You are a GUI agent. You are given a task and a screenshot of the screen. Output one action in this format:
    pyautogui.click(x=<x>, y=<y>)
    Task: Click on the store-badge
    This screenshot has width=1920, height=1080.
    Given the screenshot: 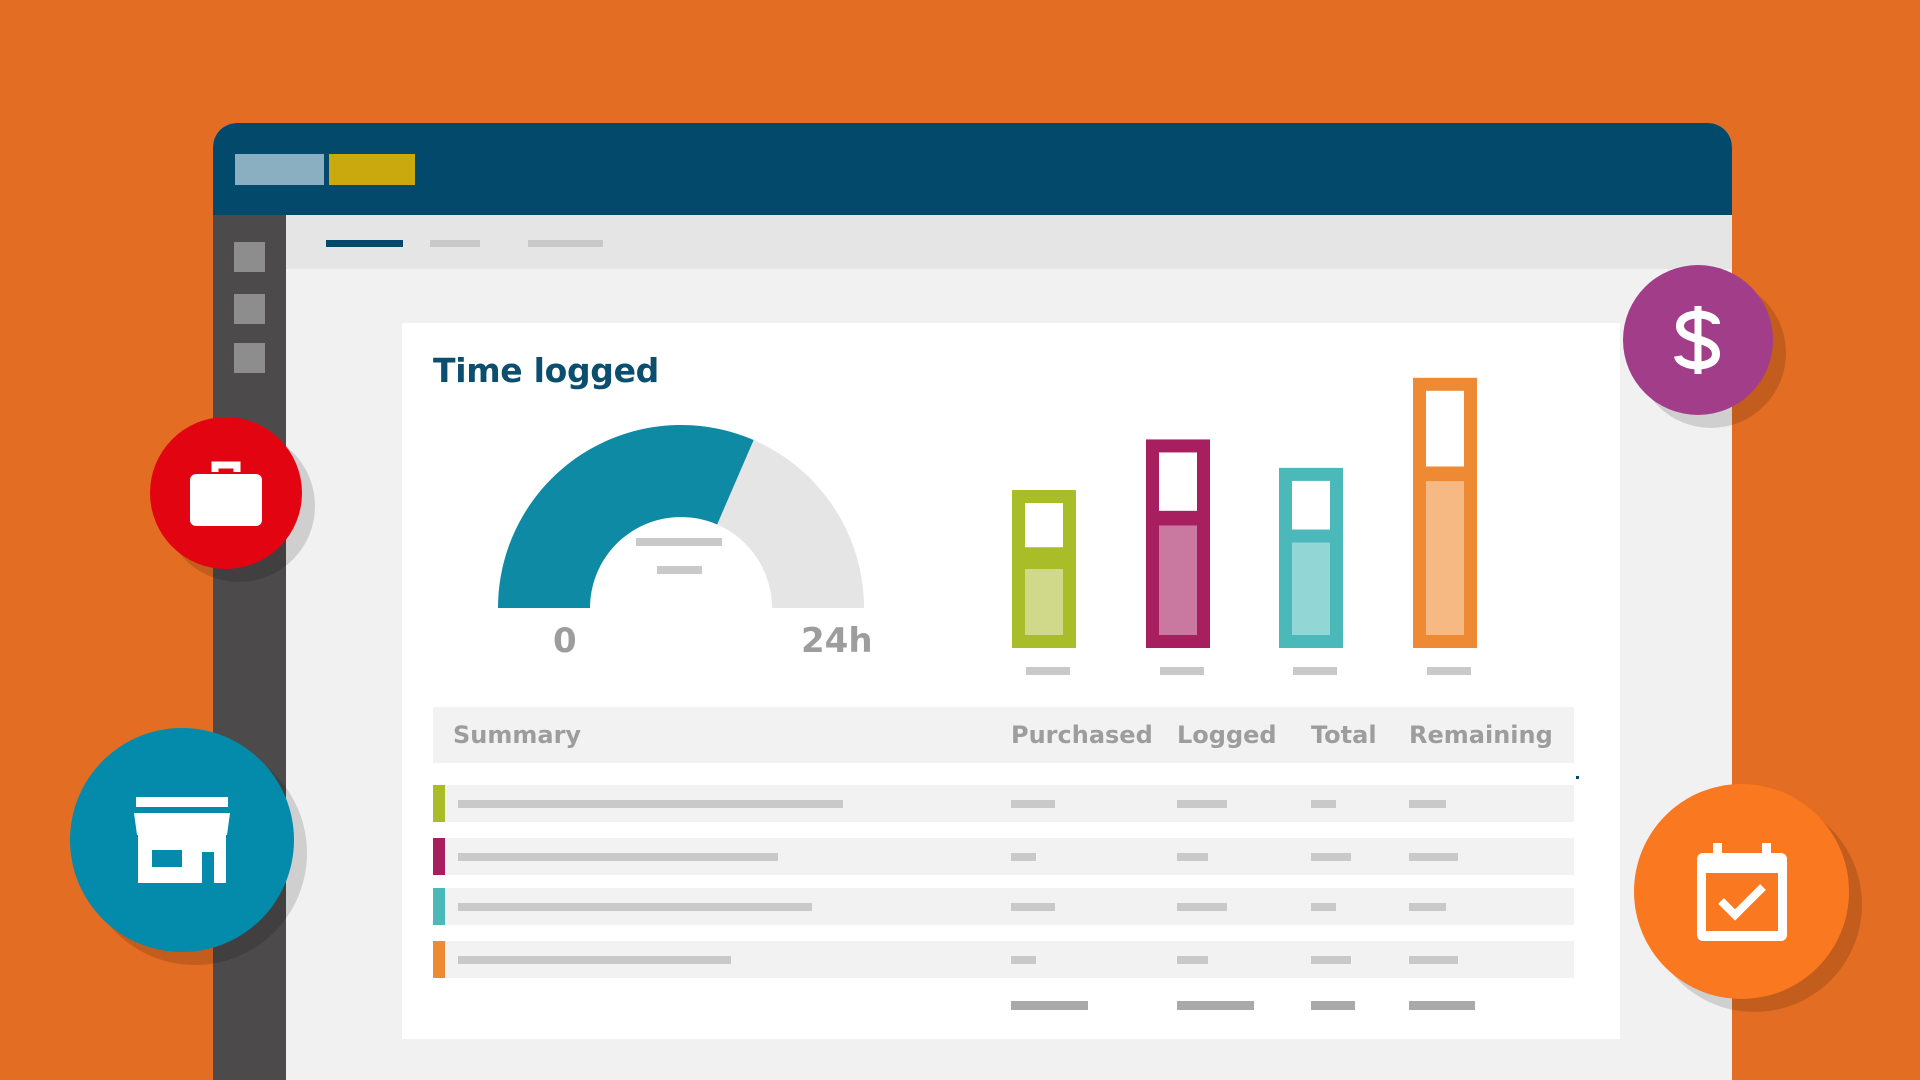 What is the action you would take?
    pyautogui.click(x=182, y=840)
    